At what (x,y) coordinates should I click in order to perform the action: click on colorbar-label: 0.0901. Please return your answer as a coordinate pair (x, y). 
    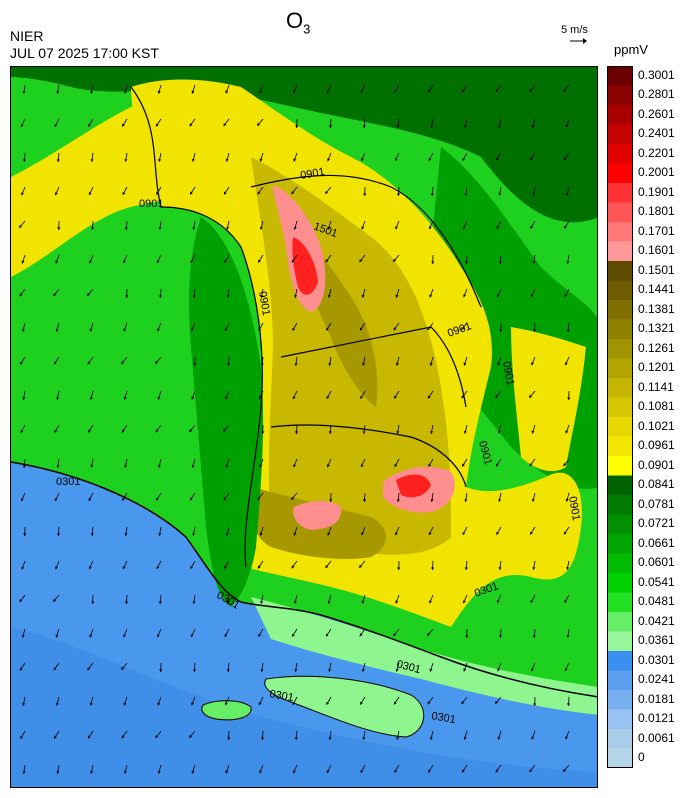
    Looking at the image, I should click on (656, 464).